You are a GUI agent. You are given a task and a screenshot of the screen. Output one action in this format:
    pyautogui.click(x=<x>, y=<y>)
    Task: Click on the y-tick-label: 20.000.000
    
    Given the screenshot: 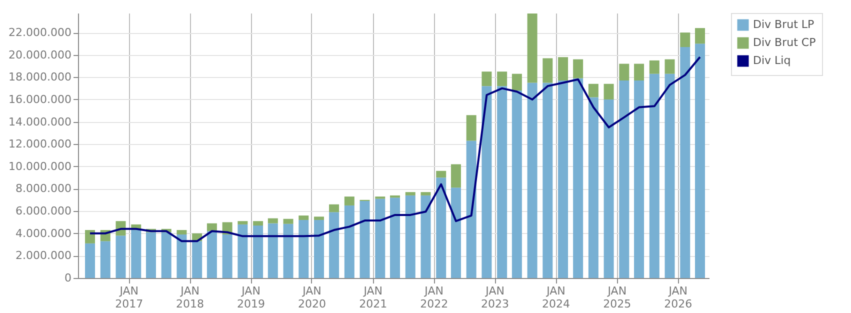 What is the action you would take?
    pyautogui.click(x=40, y=55)
    